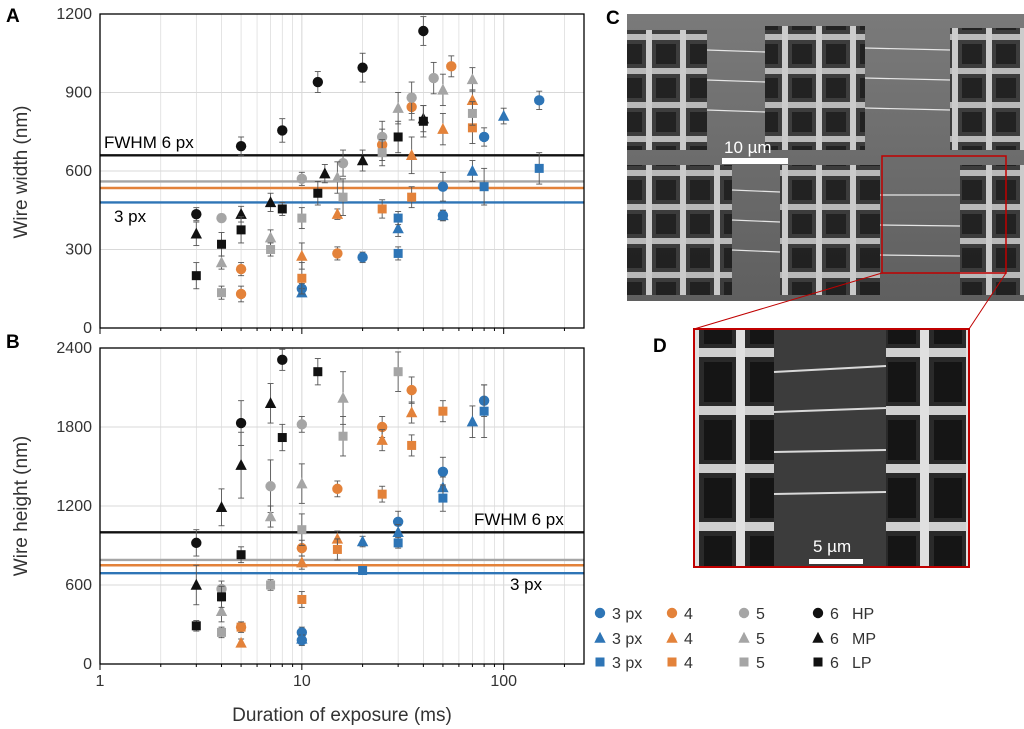 This screenshot has height=729, width=1024. What do you see at coordinates (660, 346) in the screenshot?
I see `panel-d-label: D` at bounding box center [660, 346].